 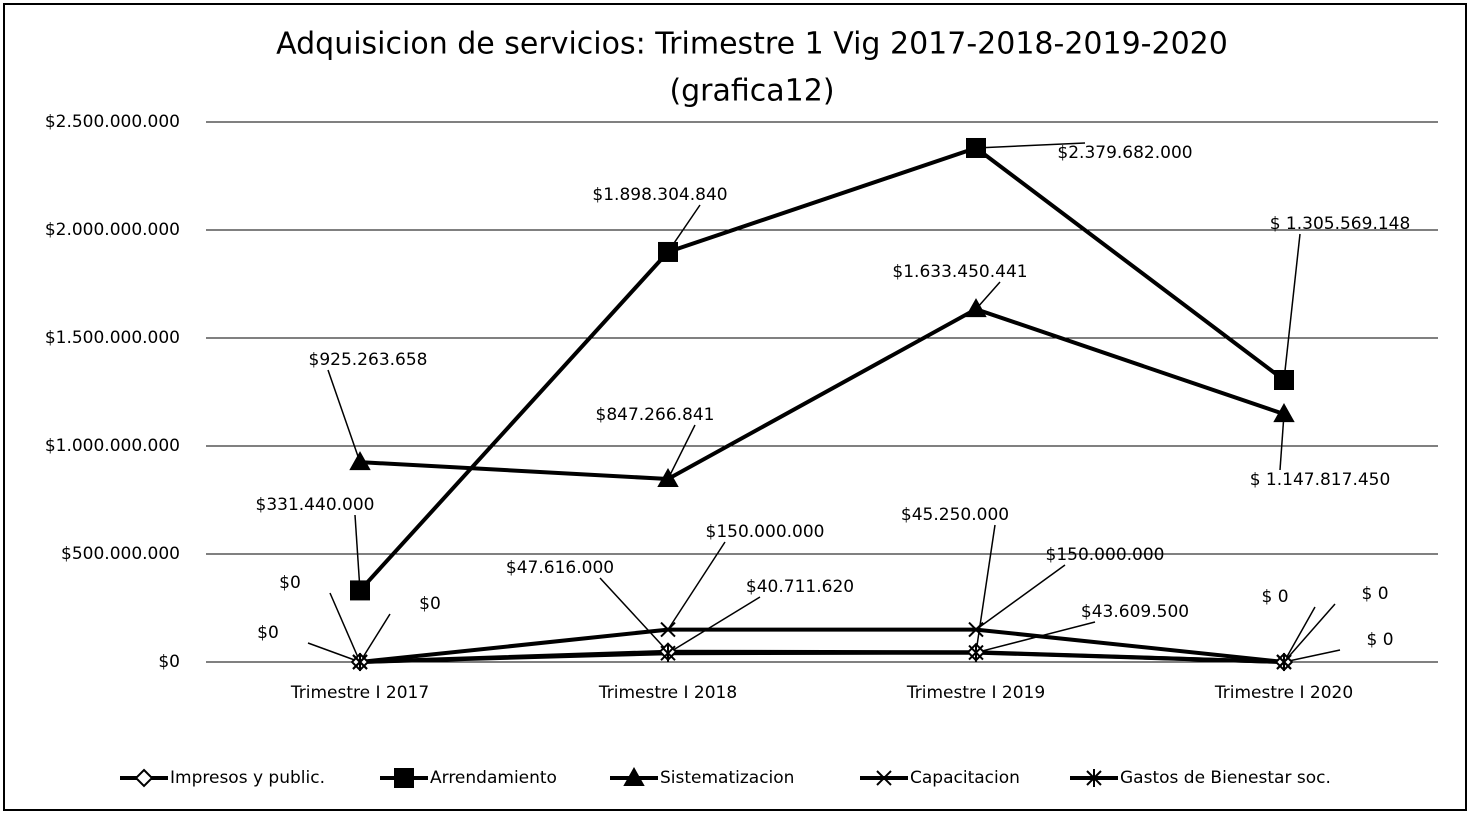 I want to click on data-label: $1.633.450.441, so click(x=959, y=272).